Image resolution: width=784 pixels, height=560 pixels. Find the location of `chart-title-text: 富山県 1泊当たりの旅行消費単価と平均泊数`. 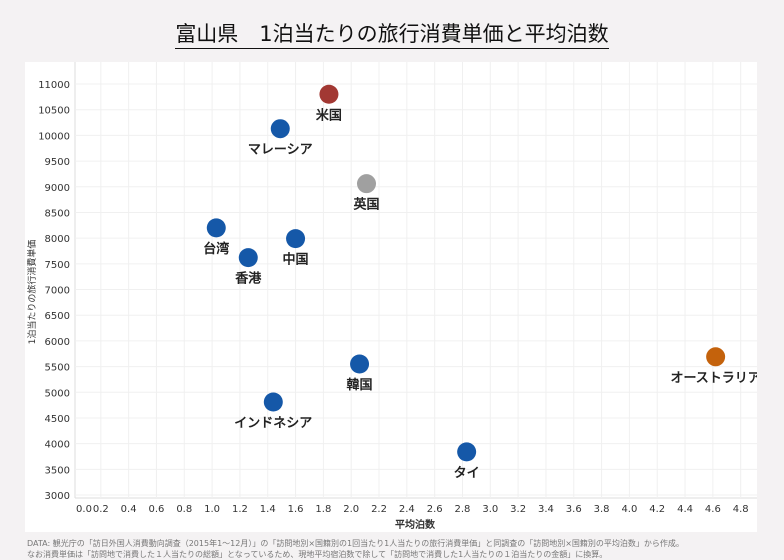

chart-title-text: 富山県 1泊当たりの旅行消費単価と平均泊数 is located at coordinates (392, 35).